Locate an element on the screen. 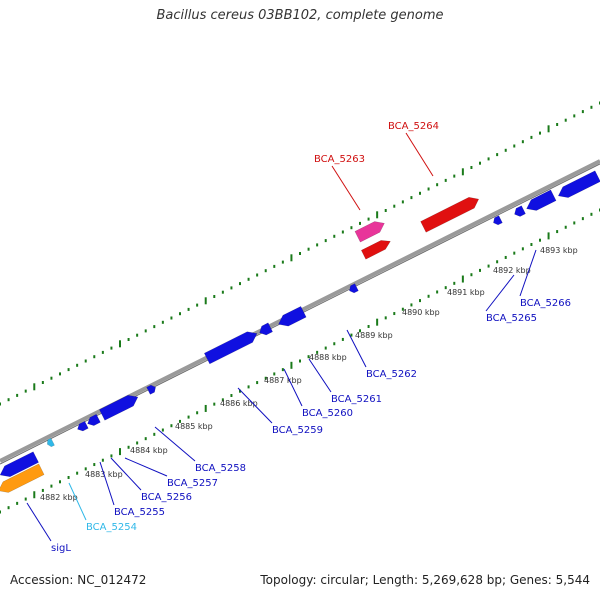 This screenshot has height=600, width=600. gene-label-BCA_5261: BCA_5261 is located at coordinates (356, 399).